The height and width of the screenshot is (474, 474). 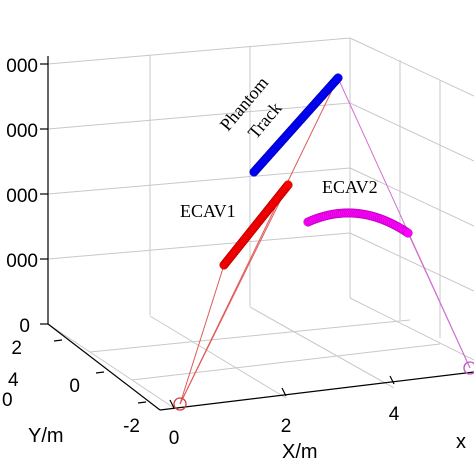 What do you see at coordinates (461, 442) in the screenshot?
I see `corner-axis-label: x` at bounding box center [461, 442].